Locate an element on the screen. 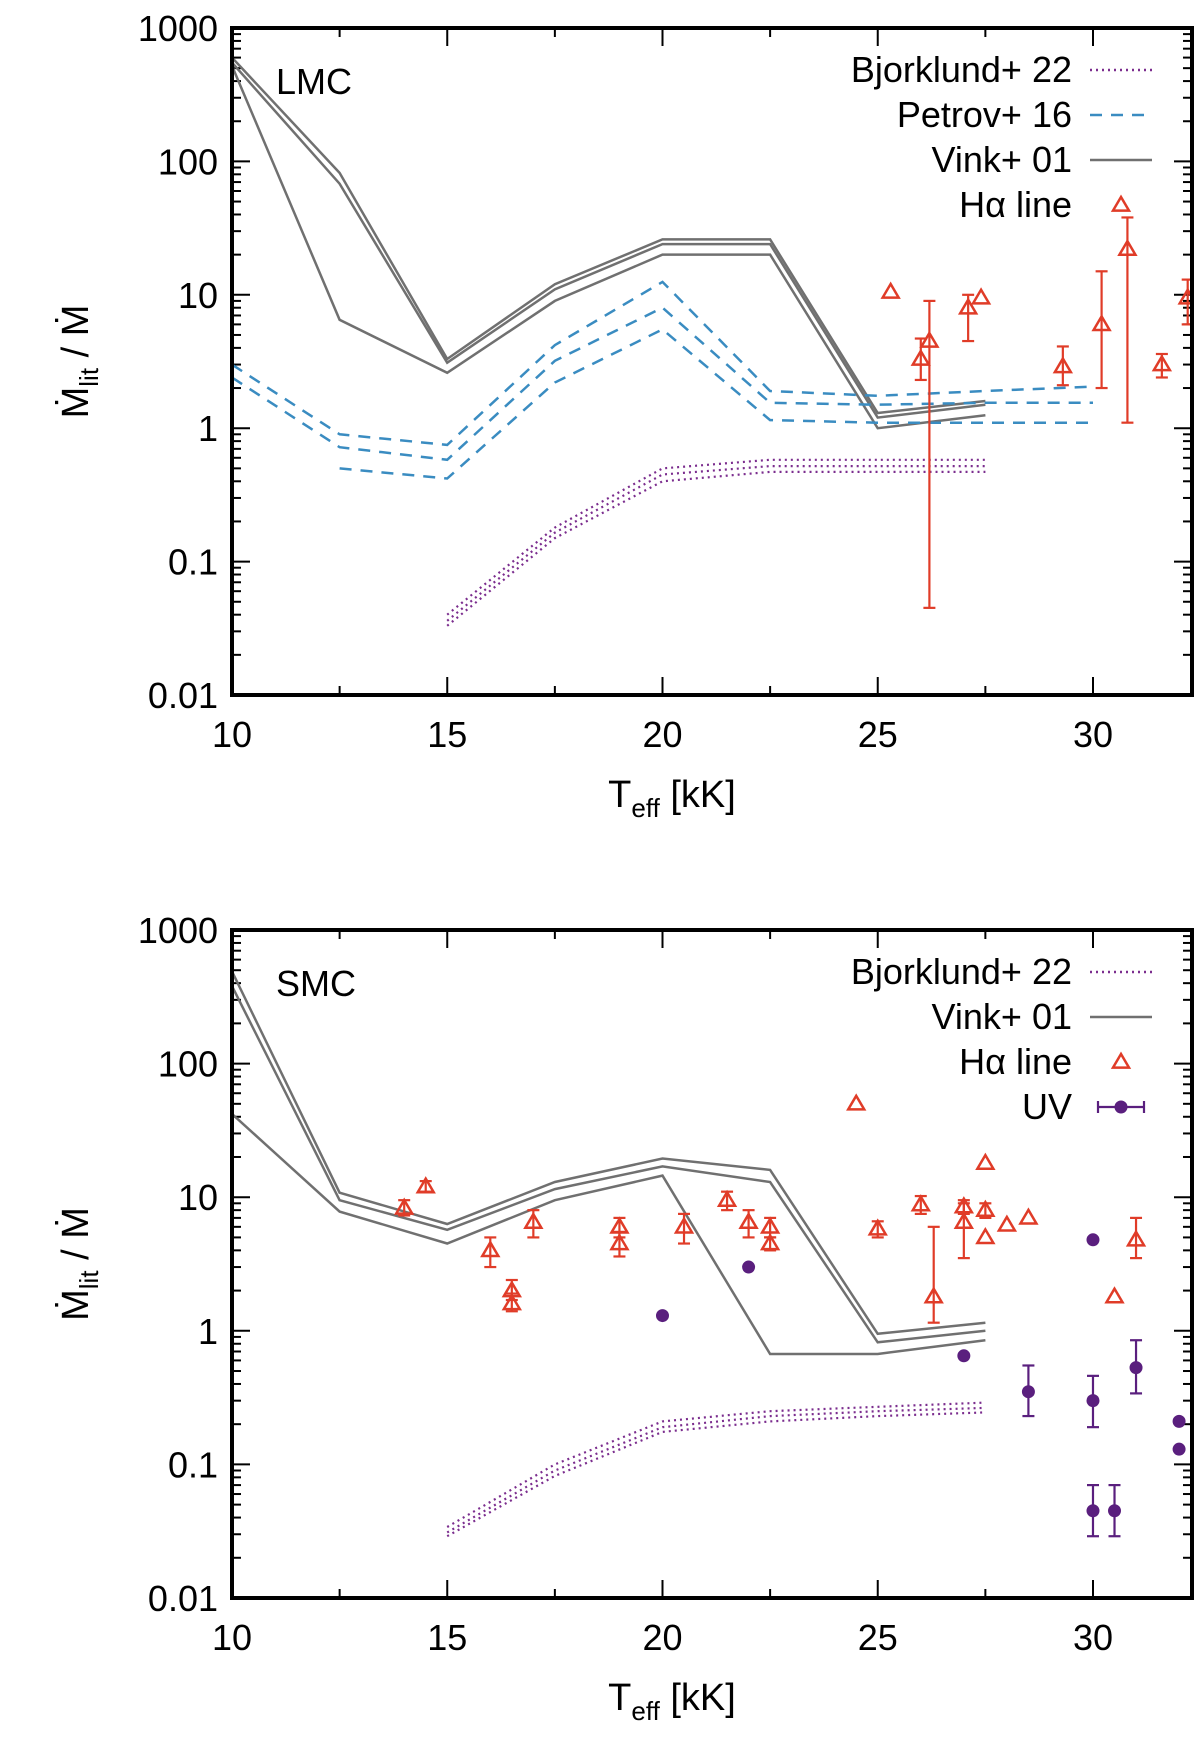 The width and height of the screenshot is (1200, 1740). y-tick-label: 1 is located at coordinates (208, 1331).